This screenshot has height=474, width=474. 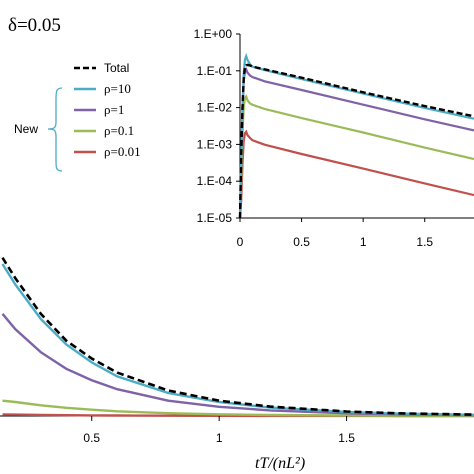 I want to click on inset-y-tick-label: 1.E-02, so click(x=215, y=108).